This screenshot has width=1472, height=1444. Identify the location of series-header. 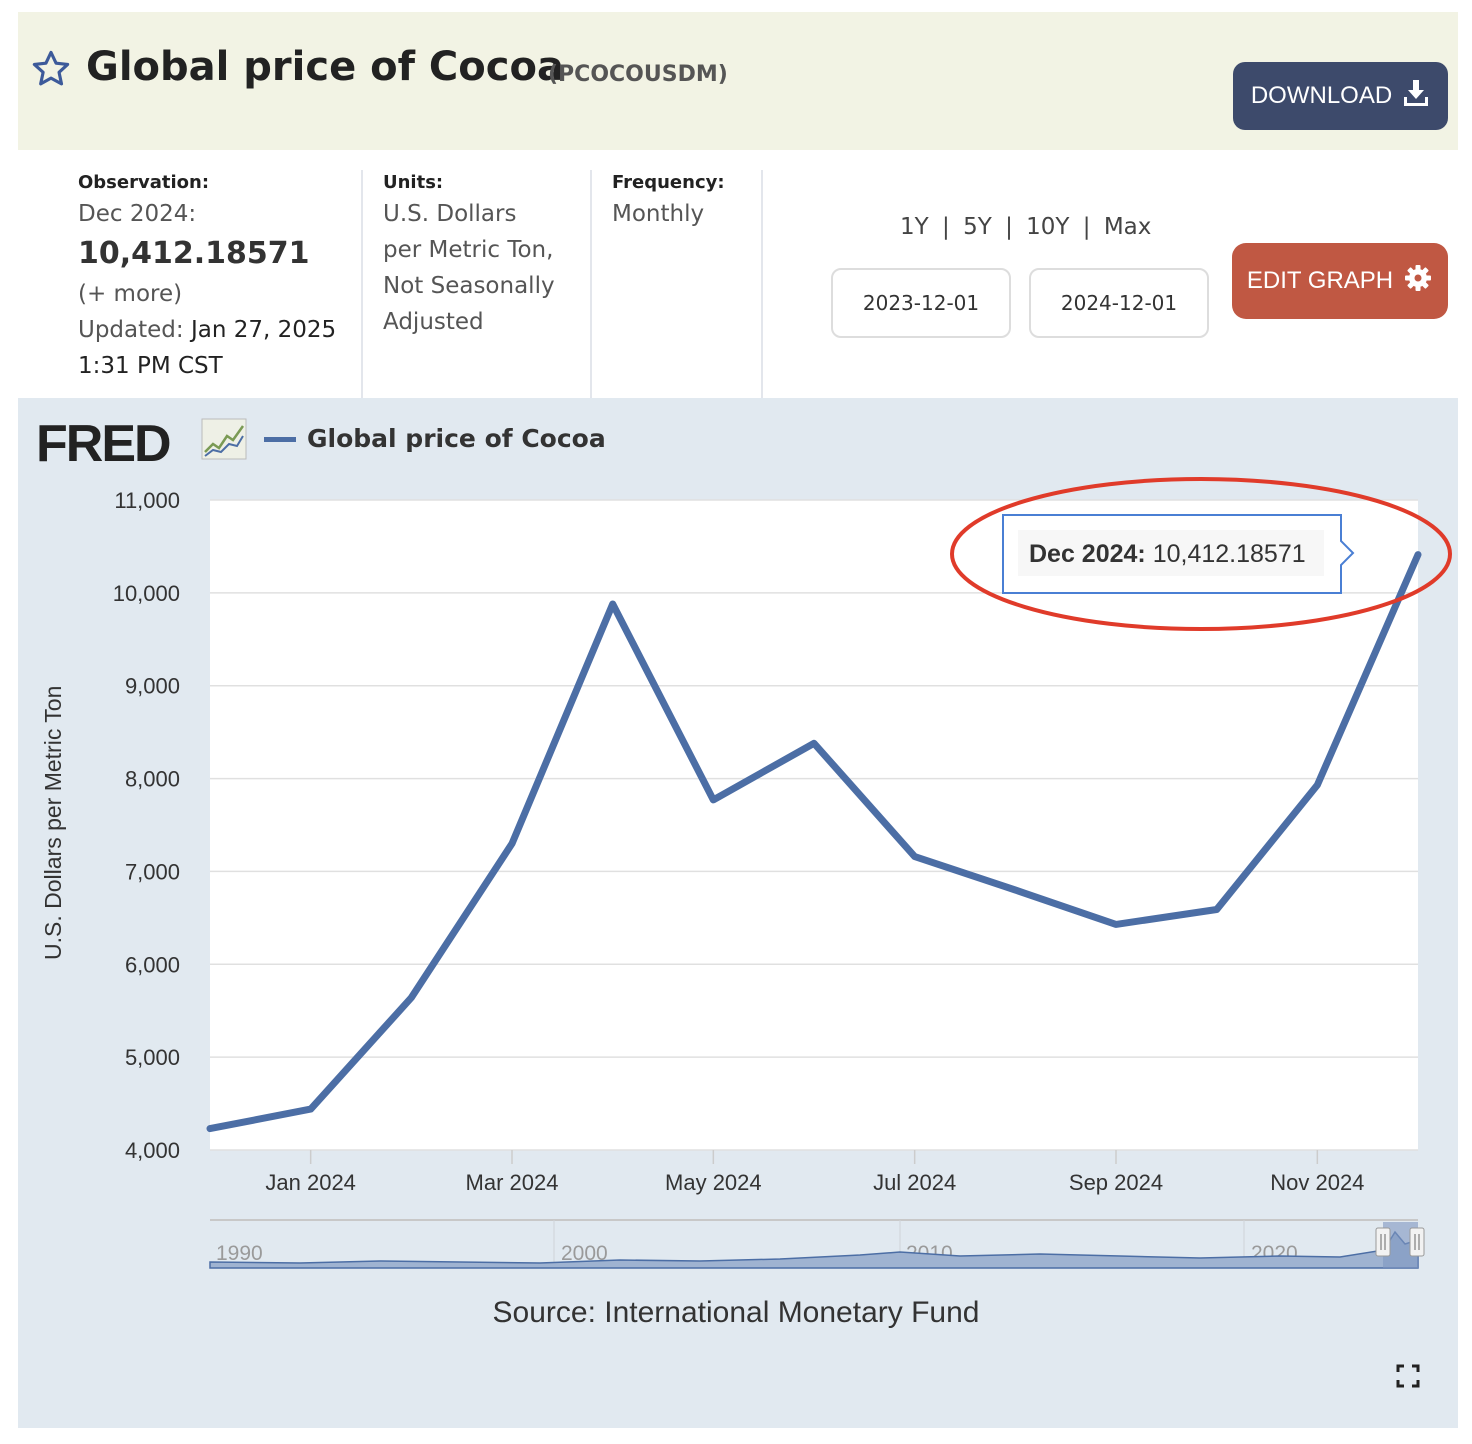
(738, 81).